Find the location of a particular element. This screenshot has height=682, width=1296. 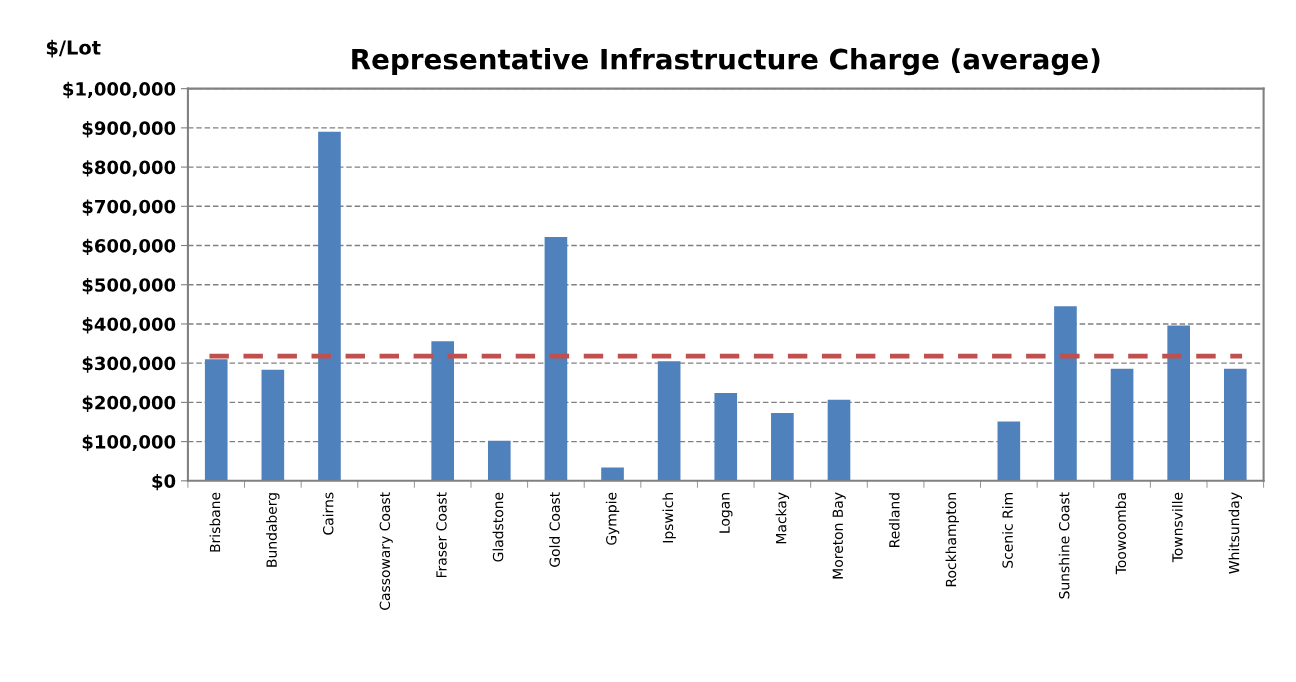

y-tick-label: $0 is located at coordinates (164, 482).